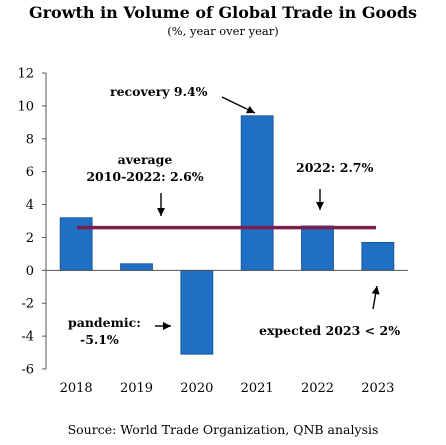 Image resolution: width=446 pixels, height=445 pixels. Describe the element at coordinates (27, 304) in the screenshot. I see `y-tick-label: -2` at that location.